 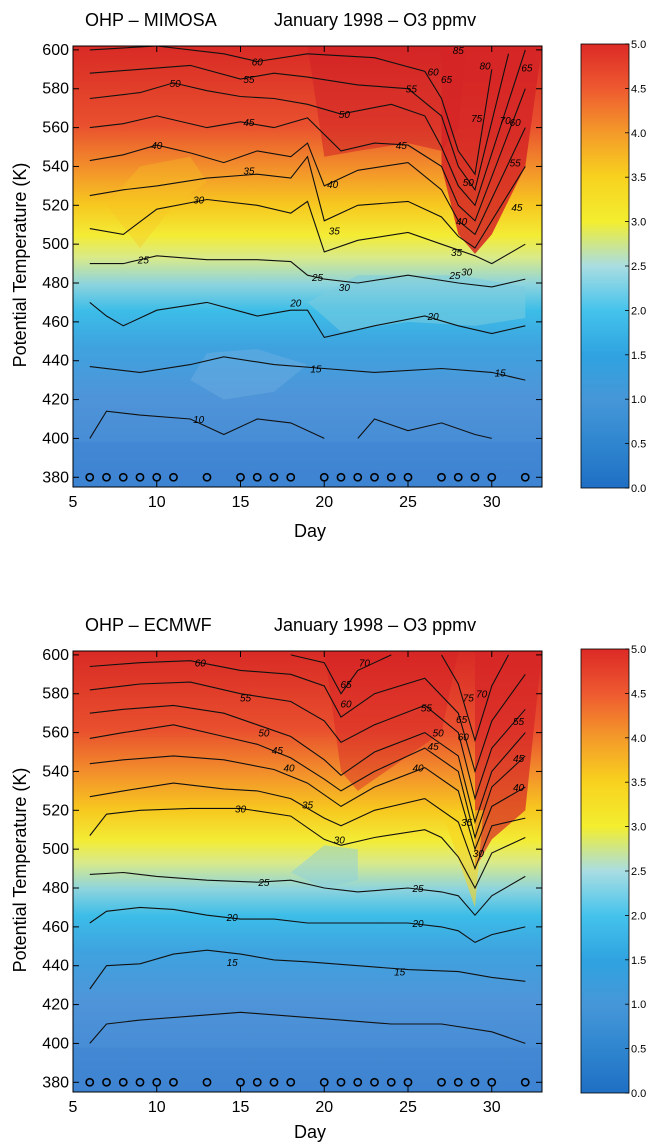 I want to click on colorbar-tick-label: 4.5, so click(x=638, y=89).